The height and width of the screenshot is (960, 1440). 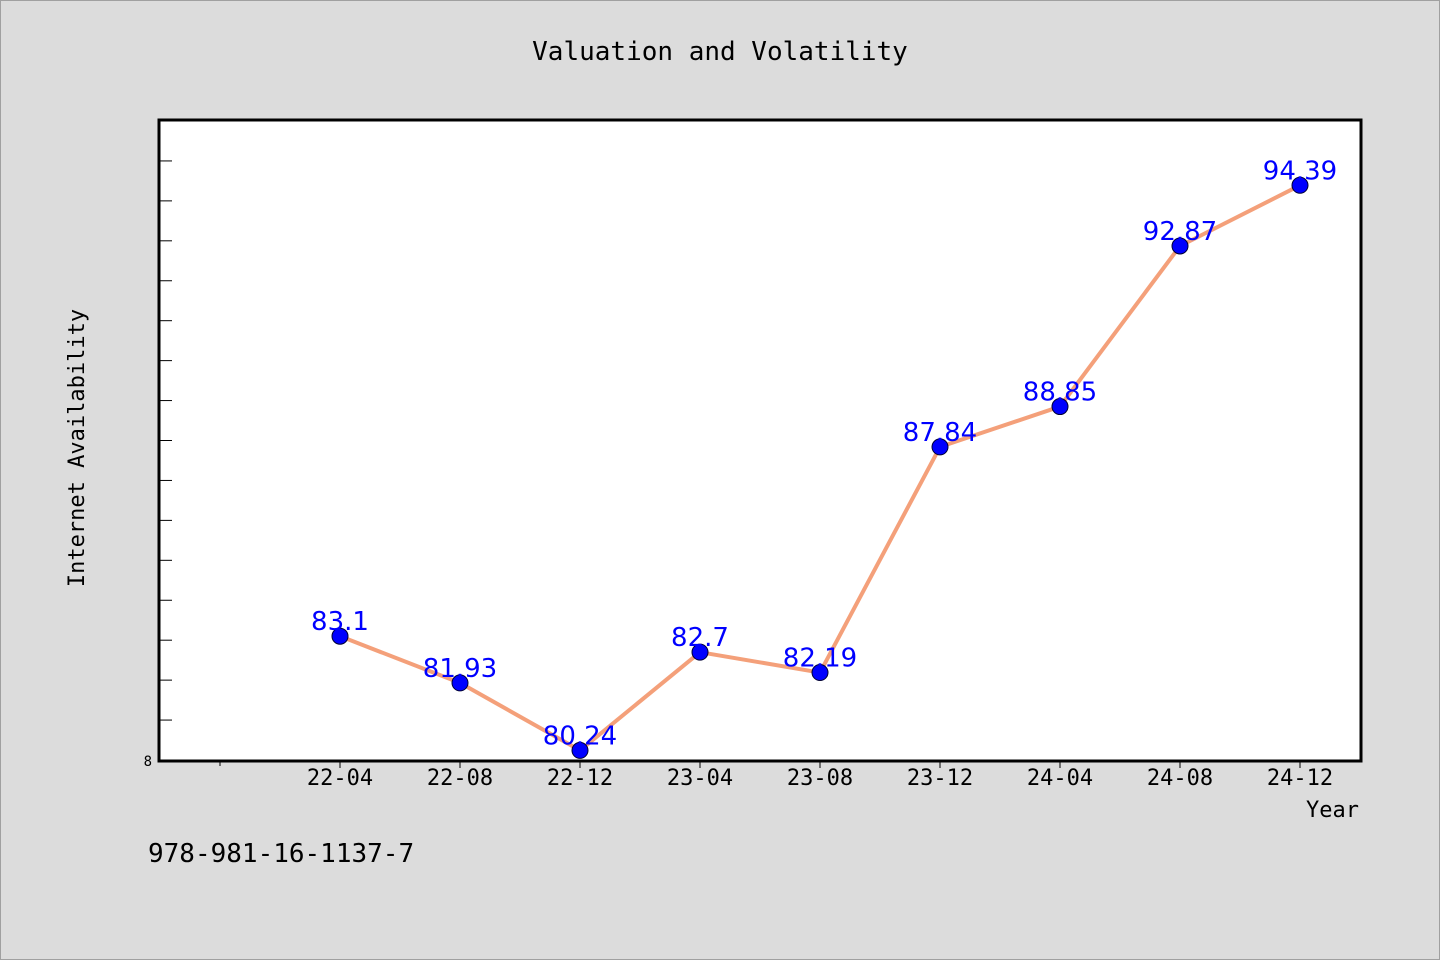 I want to click on data-label: 87.84, so click(x=940, y=433).